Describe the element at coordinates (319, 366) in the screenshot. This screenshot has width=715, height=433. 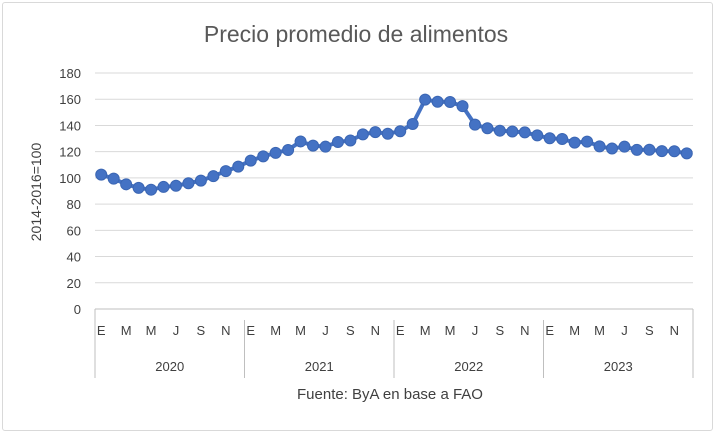
I see `year-label: 2021` at that location.